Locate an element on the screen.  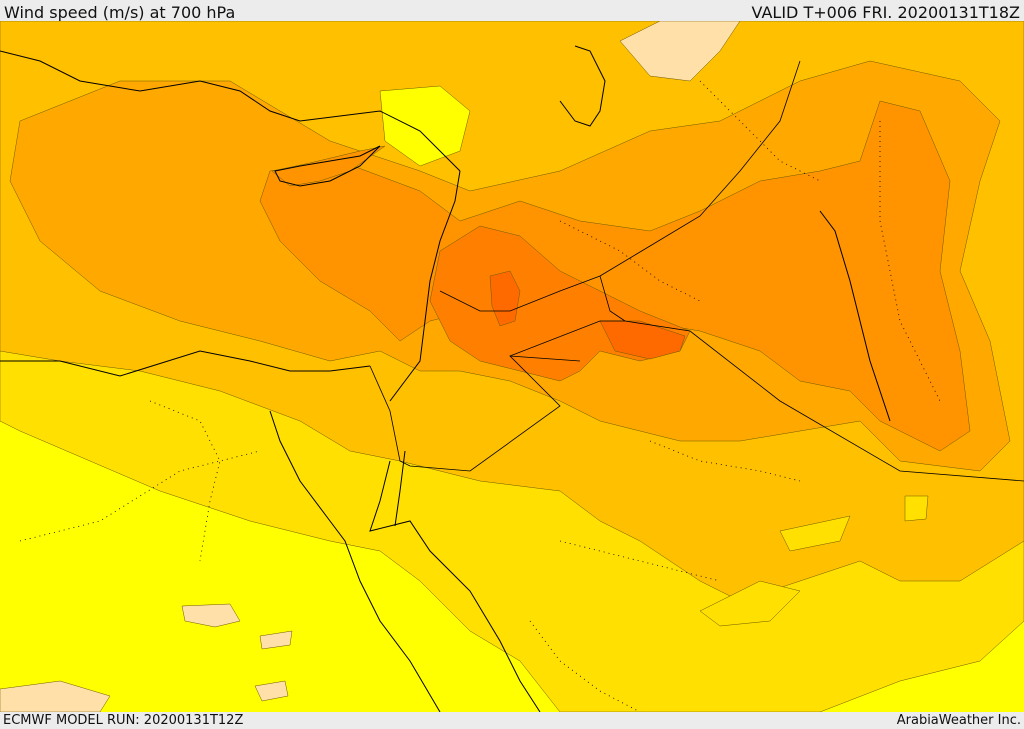
credit-label: ArabiaWeather Inc. is located at coordinates (958, 720).